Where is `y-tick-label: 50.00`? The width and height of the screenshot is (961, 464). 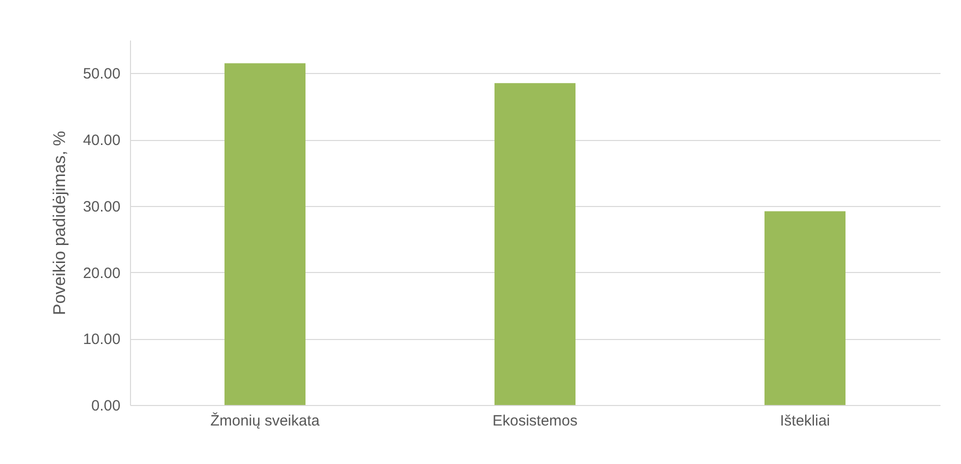 y-tick-label: 50.00 is located at coordinates (101, 74).